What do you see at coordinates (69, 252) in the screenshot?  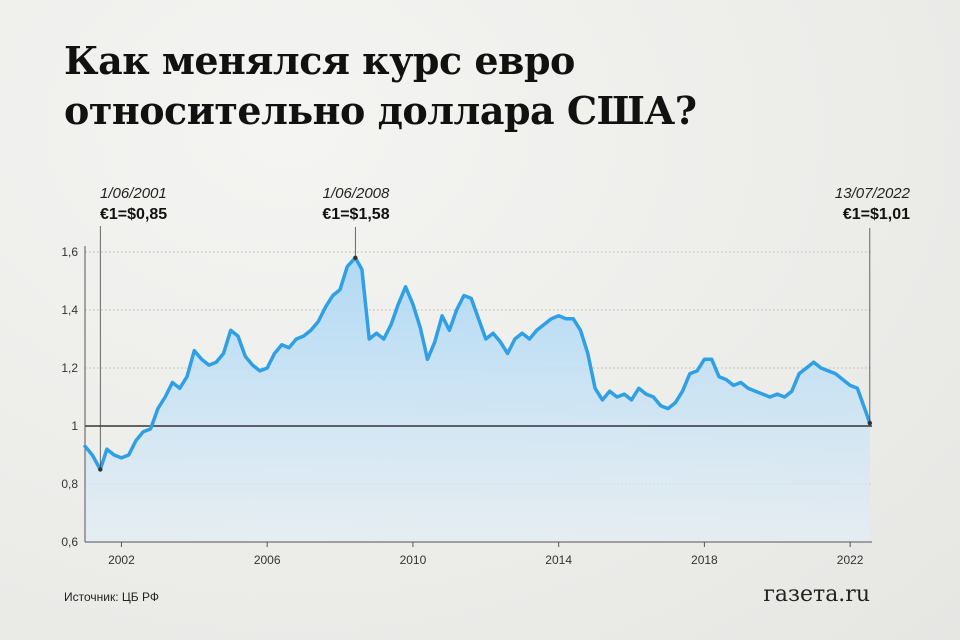 I see `y-tick-label: 1,6` at bounding box center [69, 252].